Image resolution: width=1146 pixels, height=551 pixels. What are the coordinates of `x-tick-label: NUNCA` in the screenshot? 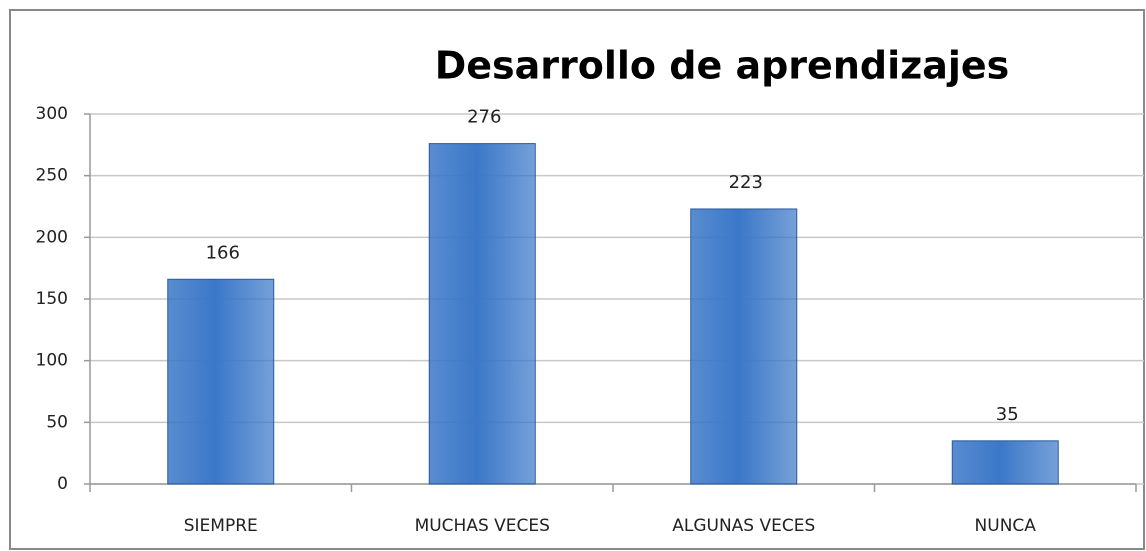 It's located at (1006, 526).